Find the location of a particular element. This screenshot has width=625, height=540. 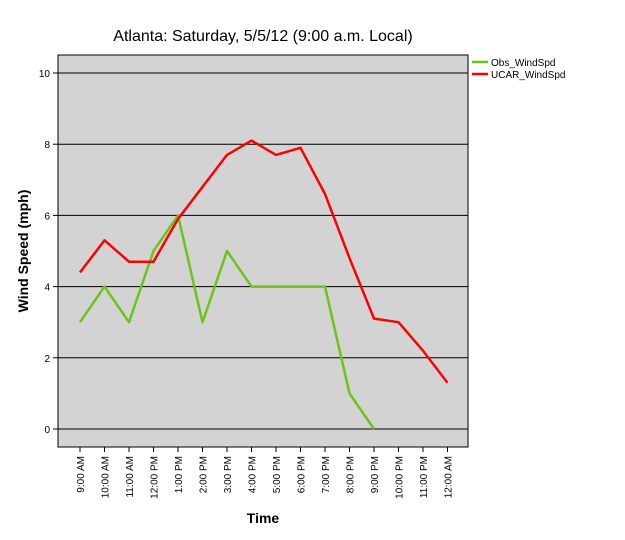

x-tick-label: 11:00 AM is located at coordinates (130, 477).